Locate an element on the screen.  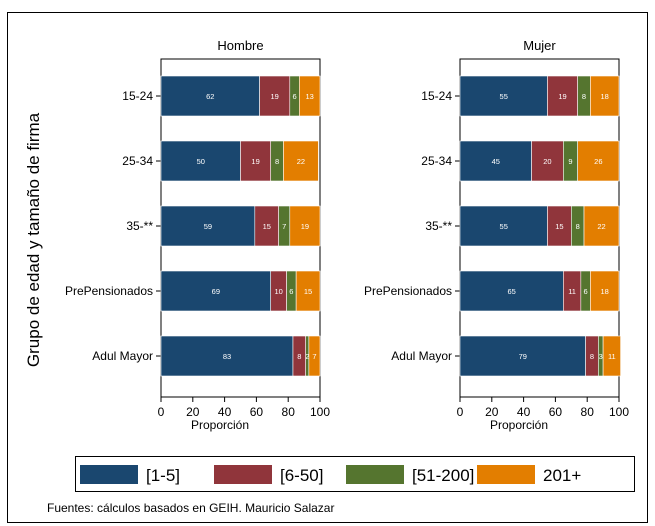
data-label: 59 is located at coordinates (208, 226).